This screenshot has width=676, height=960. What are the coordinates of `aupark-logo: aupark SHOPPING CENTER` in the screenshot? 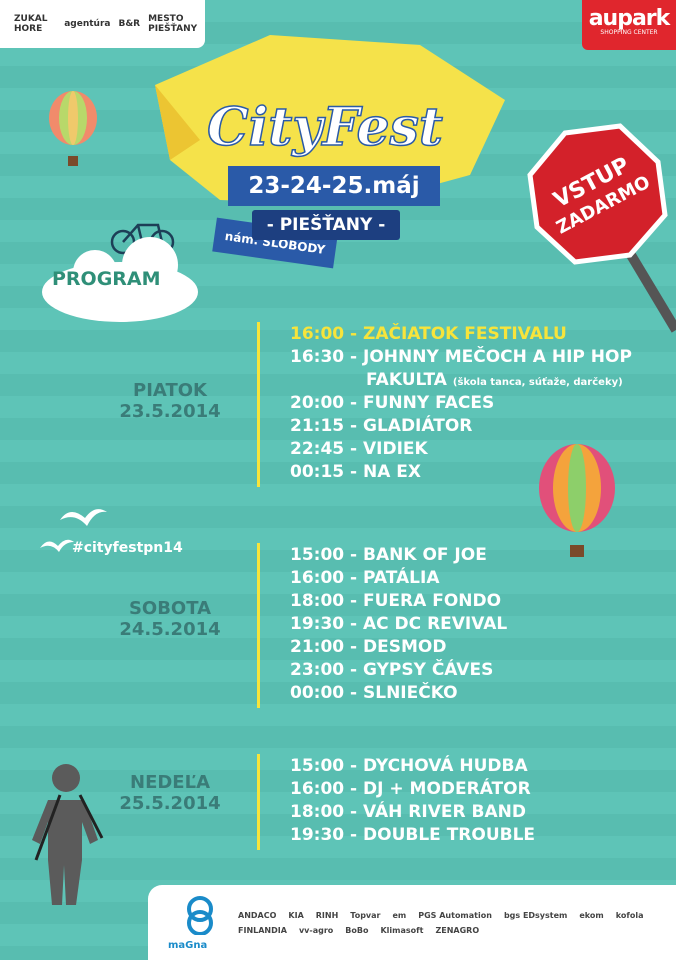 It's located at (629, 25).